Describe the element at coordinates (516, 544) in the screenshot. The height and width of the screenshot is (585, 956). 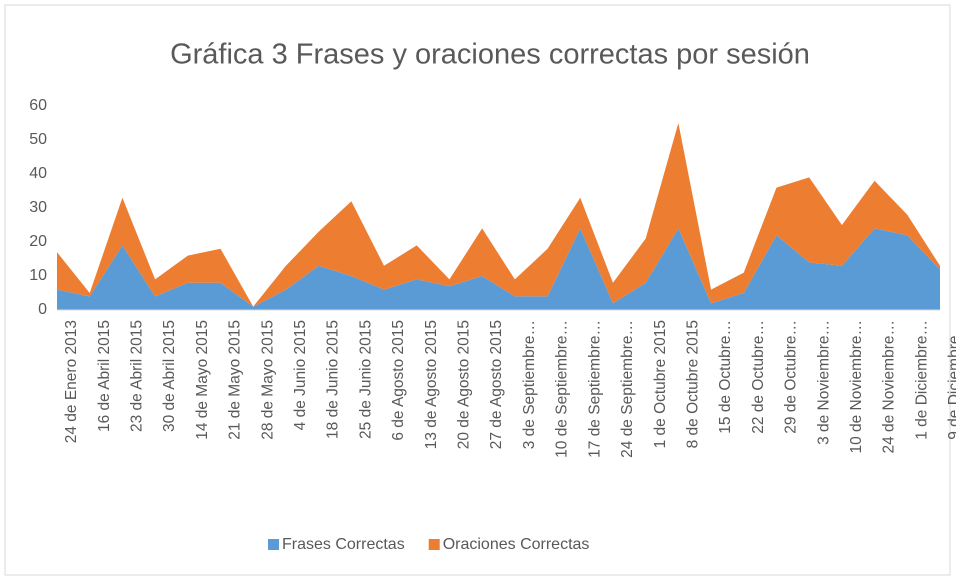
I see `legend-label: Oraciones Correctas` at that location.